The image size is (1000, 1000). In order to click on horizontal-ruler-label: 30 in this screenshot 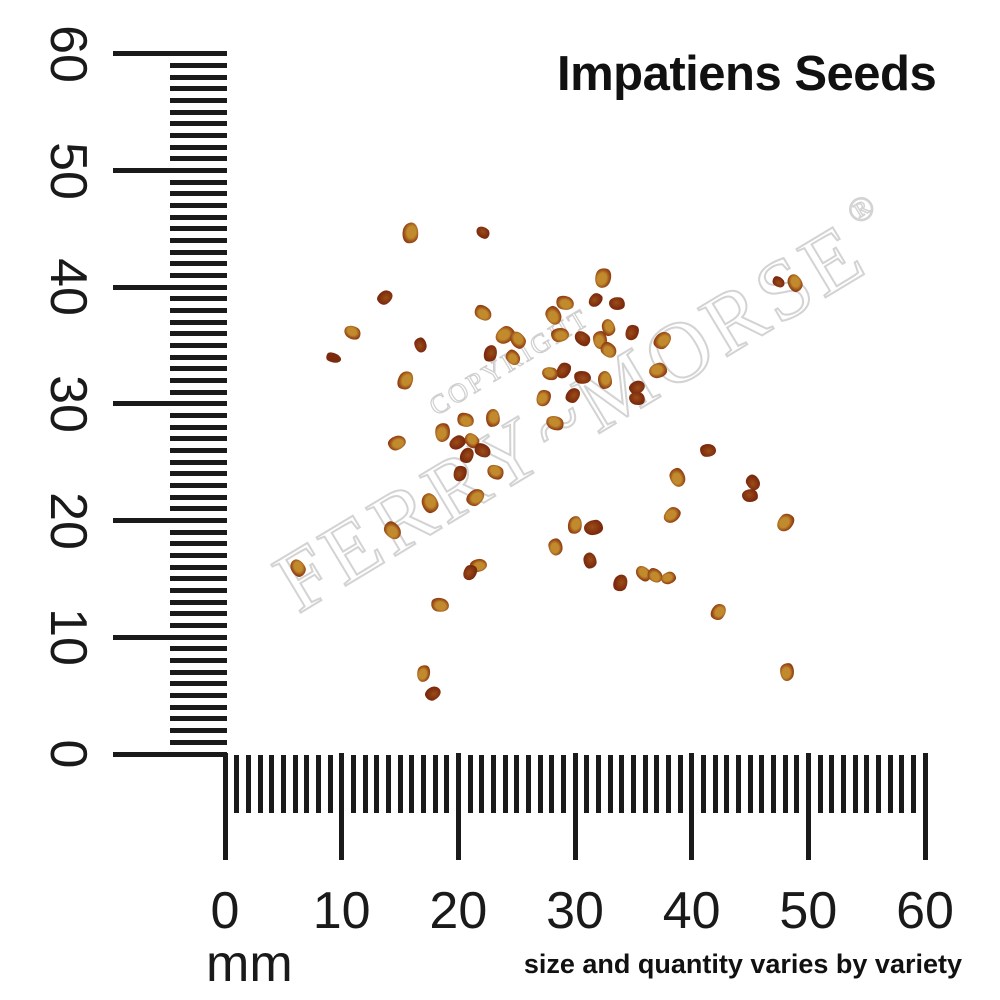, I will do `click(575, 911)`.